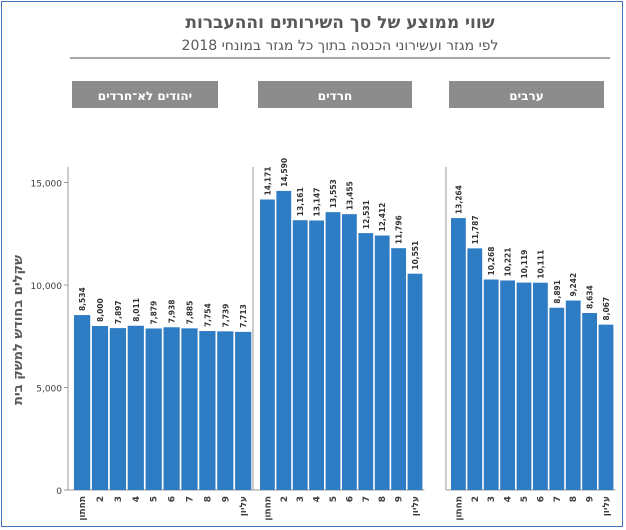  Describe the element at coordinates (18, 330) in the screenshot. I see `y-axis-label: שקלים בחודש למשק בית` at that location.